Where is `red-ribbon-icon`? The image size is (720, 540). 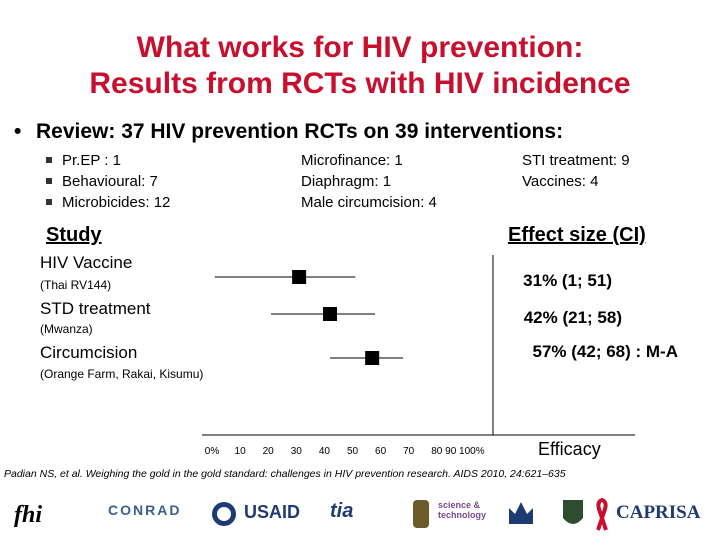
red-ribbon-icon is located at coordinates (602, 514).